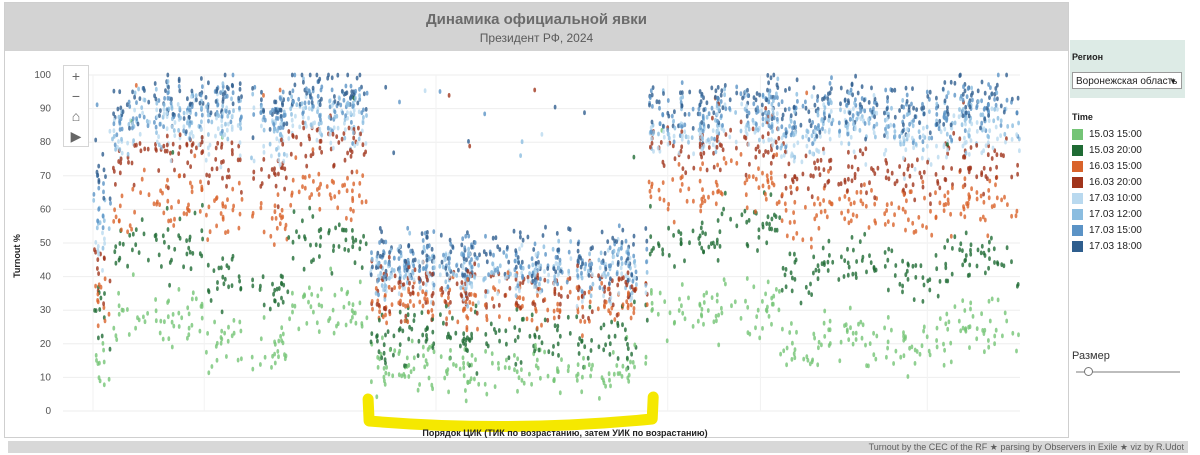 Image resolution: width=1200 pixels, height=455 pixels. Describe the element at coordinates (76, 136) in the screenshot. I see `play-icon: ▶` at that location.